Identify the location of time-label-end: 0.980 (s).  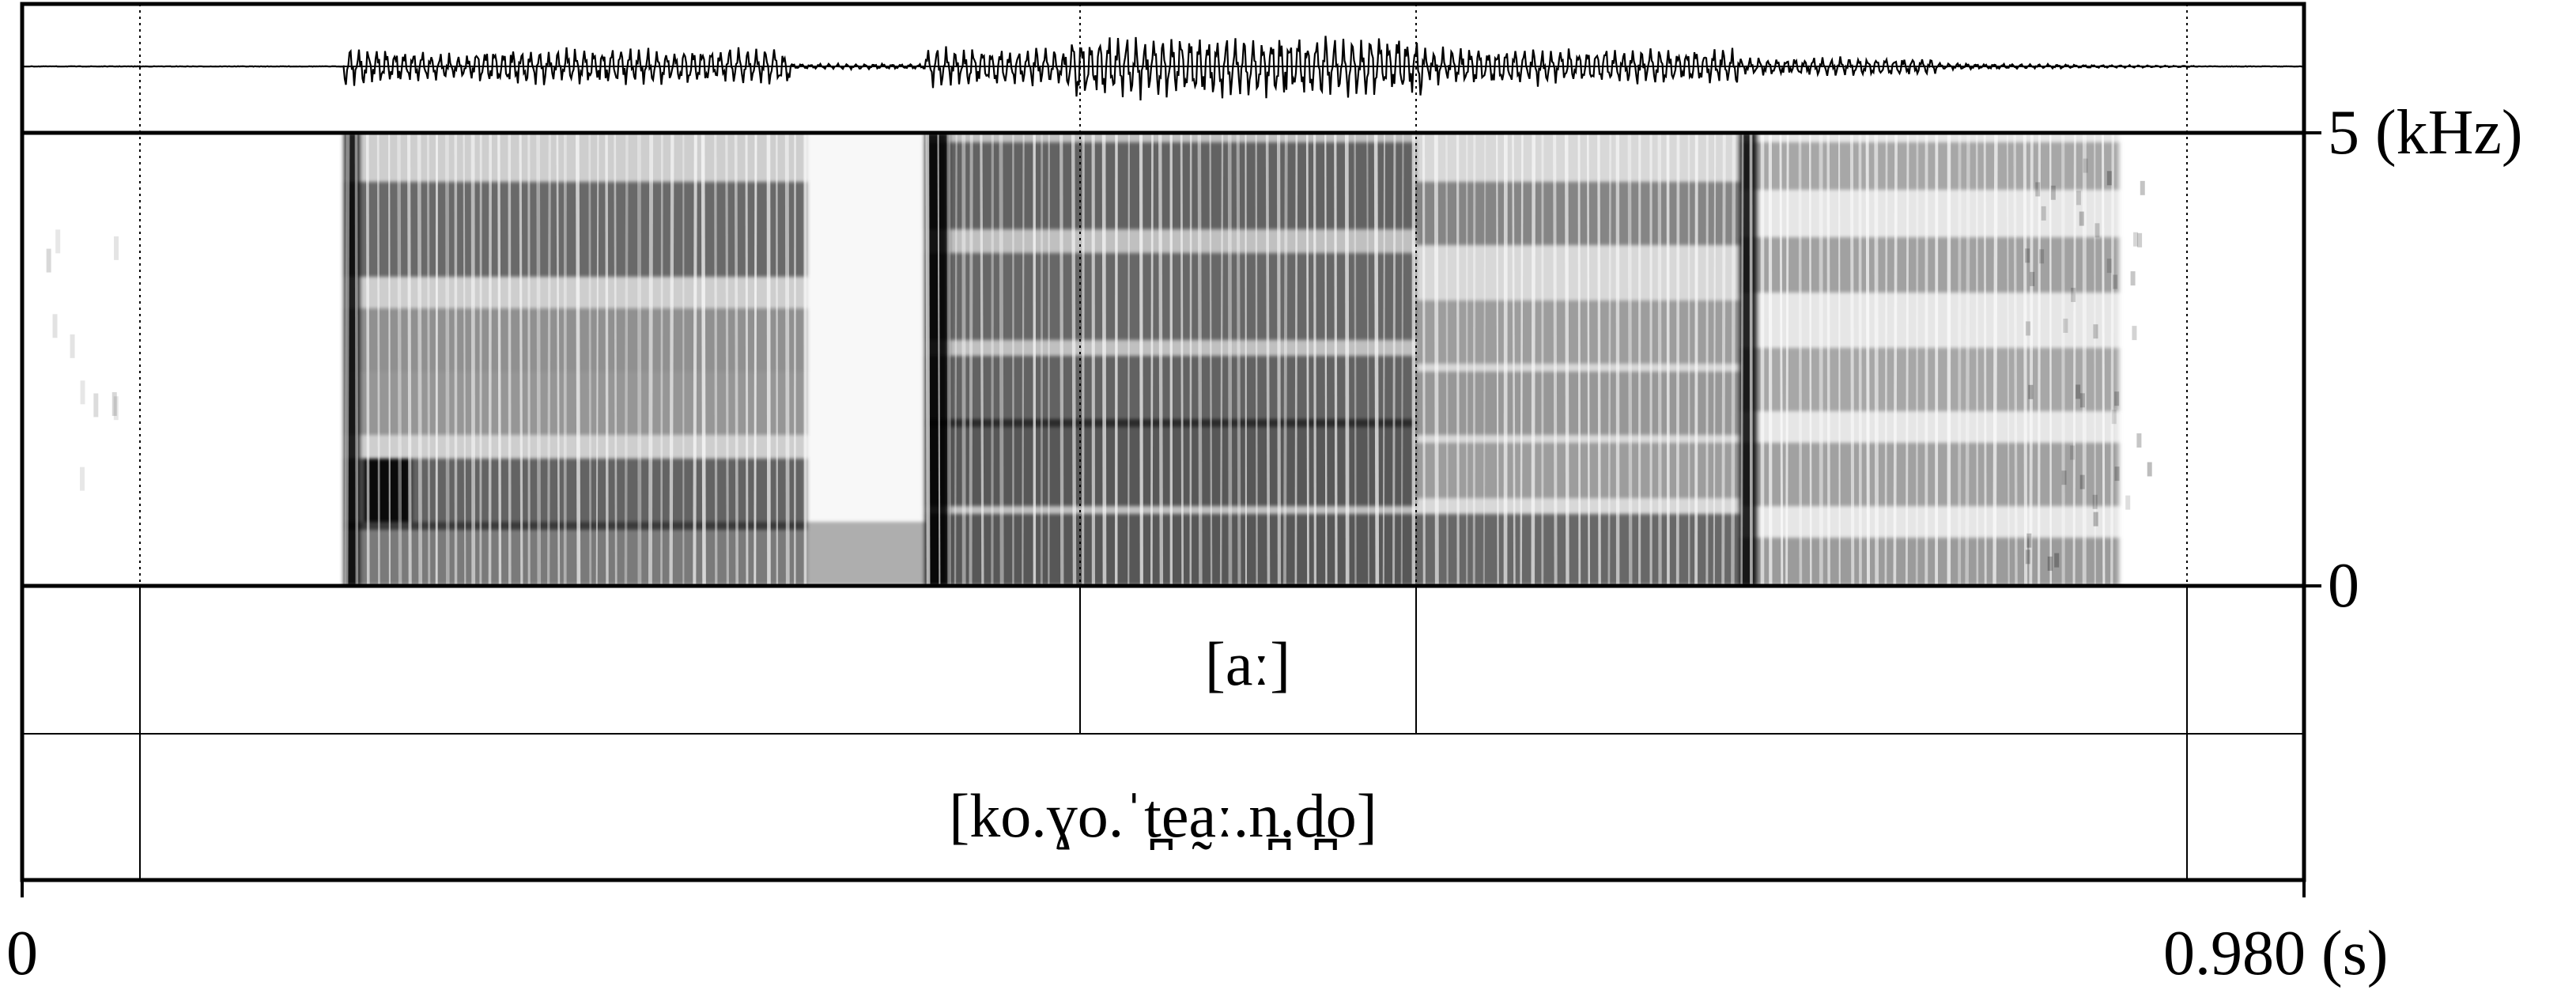
(2275, 954).